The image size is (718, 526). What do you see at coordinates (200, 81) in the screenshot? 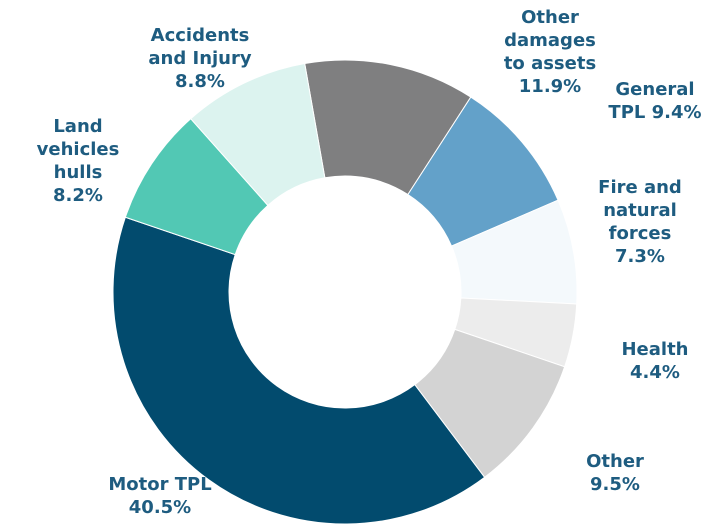
I see `value-label: 8.8%` at bounding box center [200, 81].